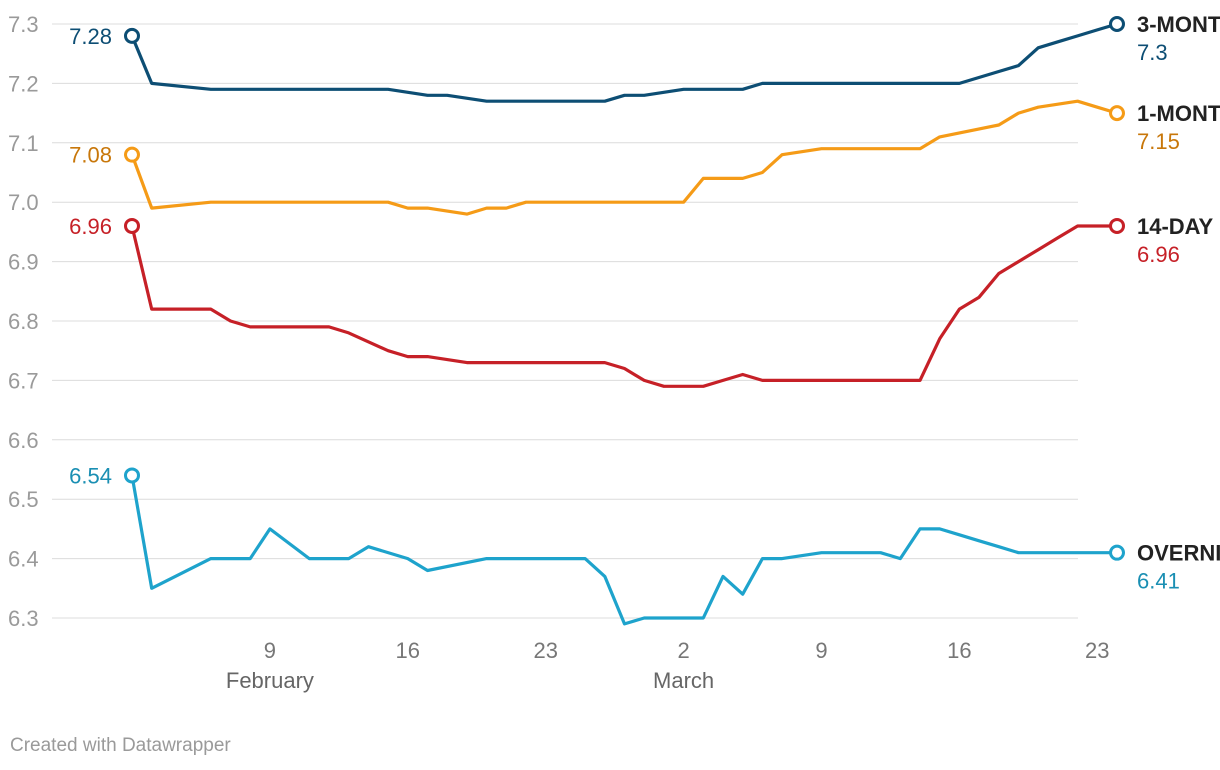 Image resolution: width=1220 pixels, height=770 pixels. I want to click on start-value-label-14-day: 6.96, so click(90, 226).